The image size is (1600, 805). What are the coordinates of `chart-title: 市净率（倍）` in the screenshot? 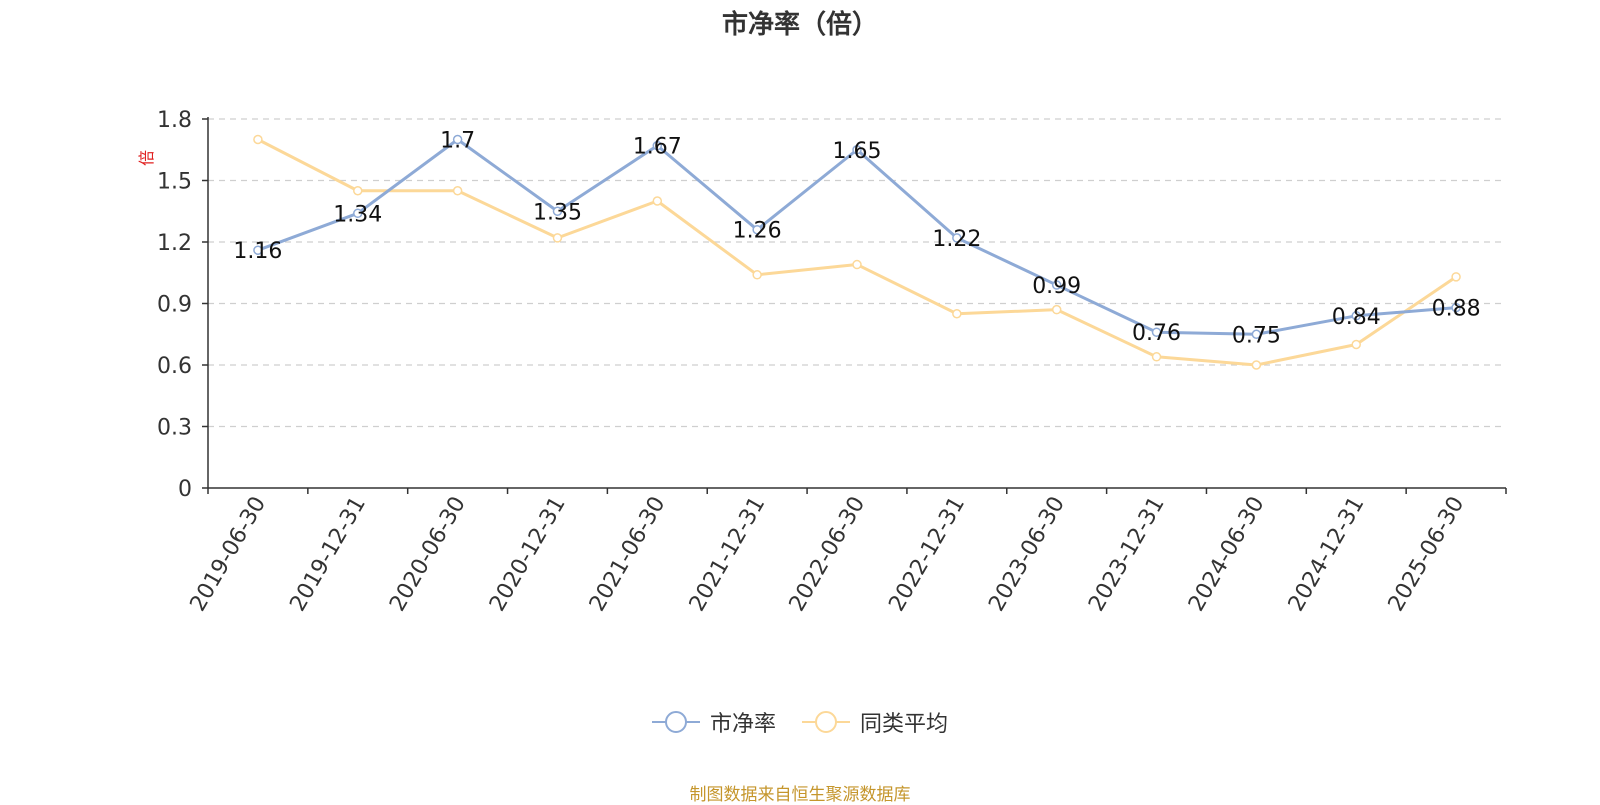 It's located at (799, 25).